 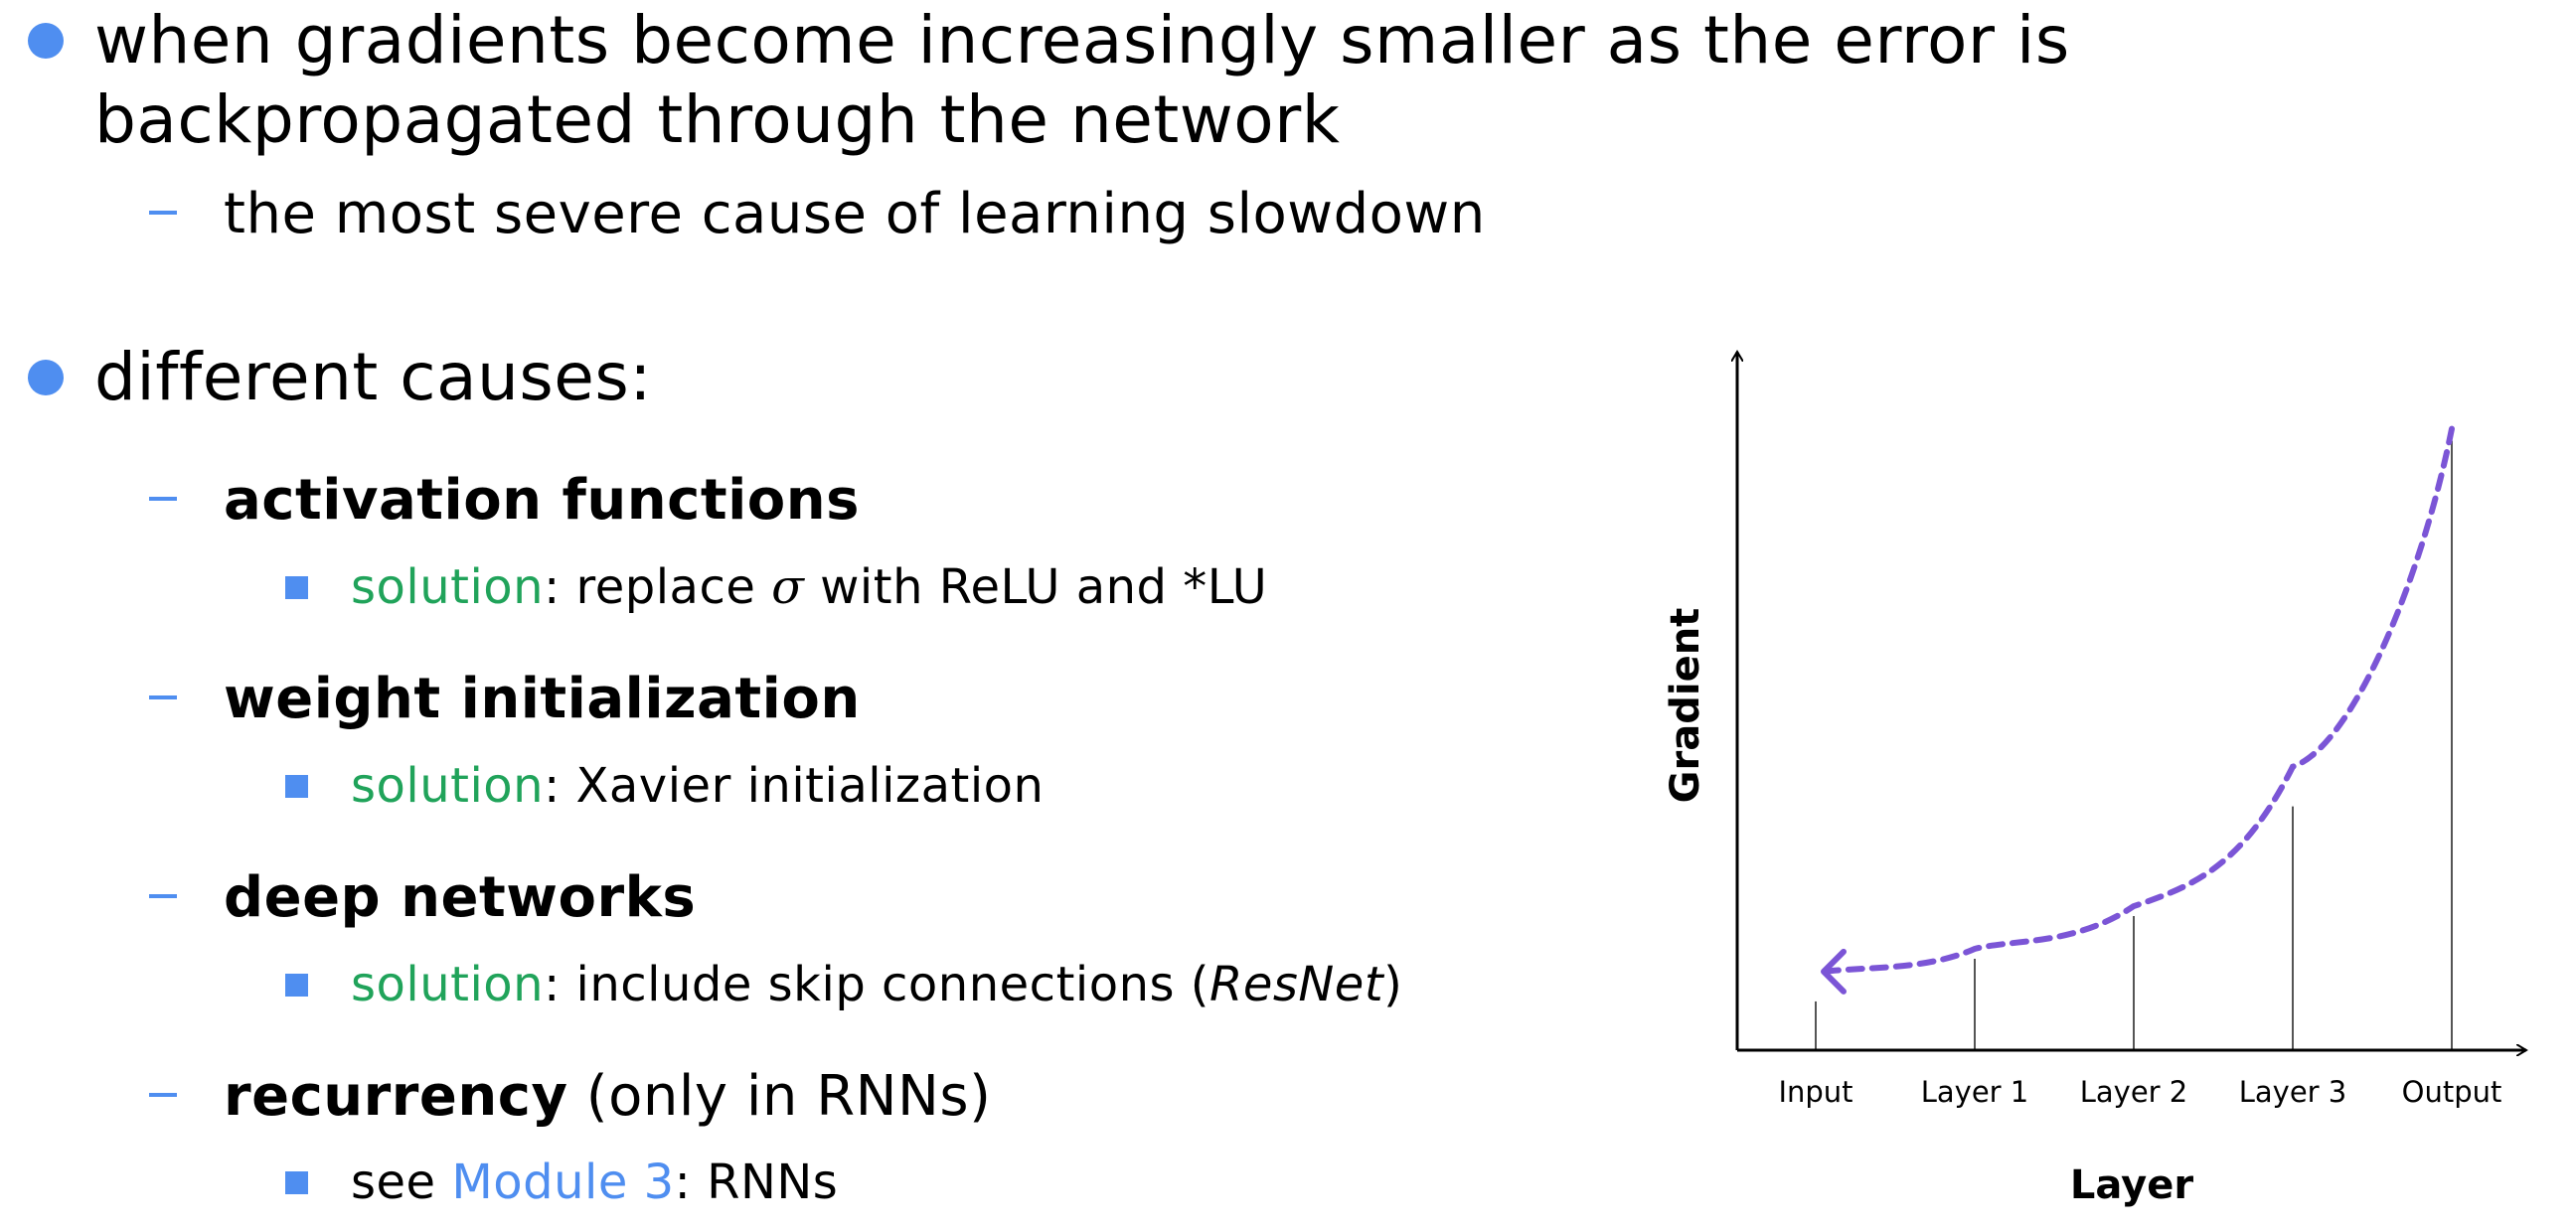 I want to click on cause-activation-functions: activation functions, so click(x=542, y=501).